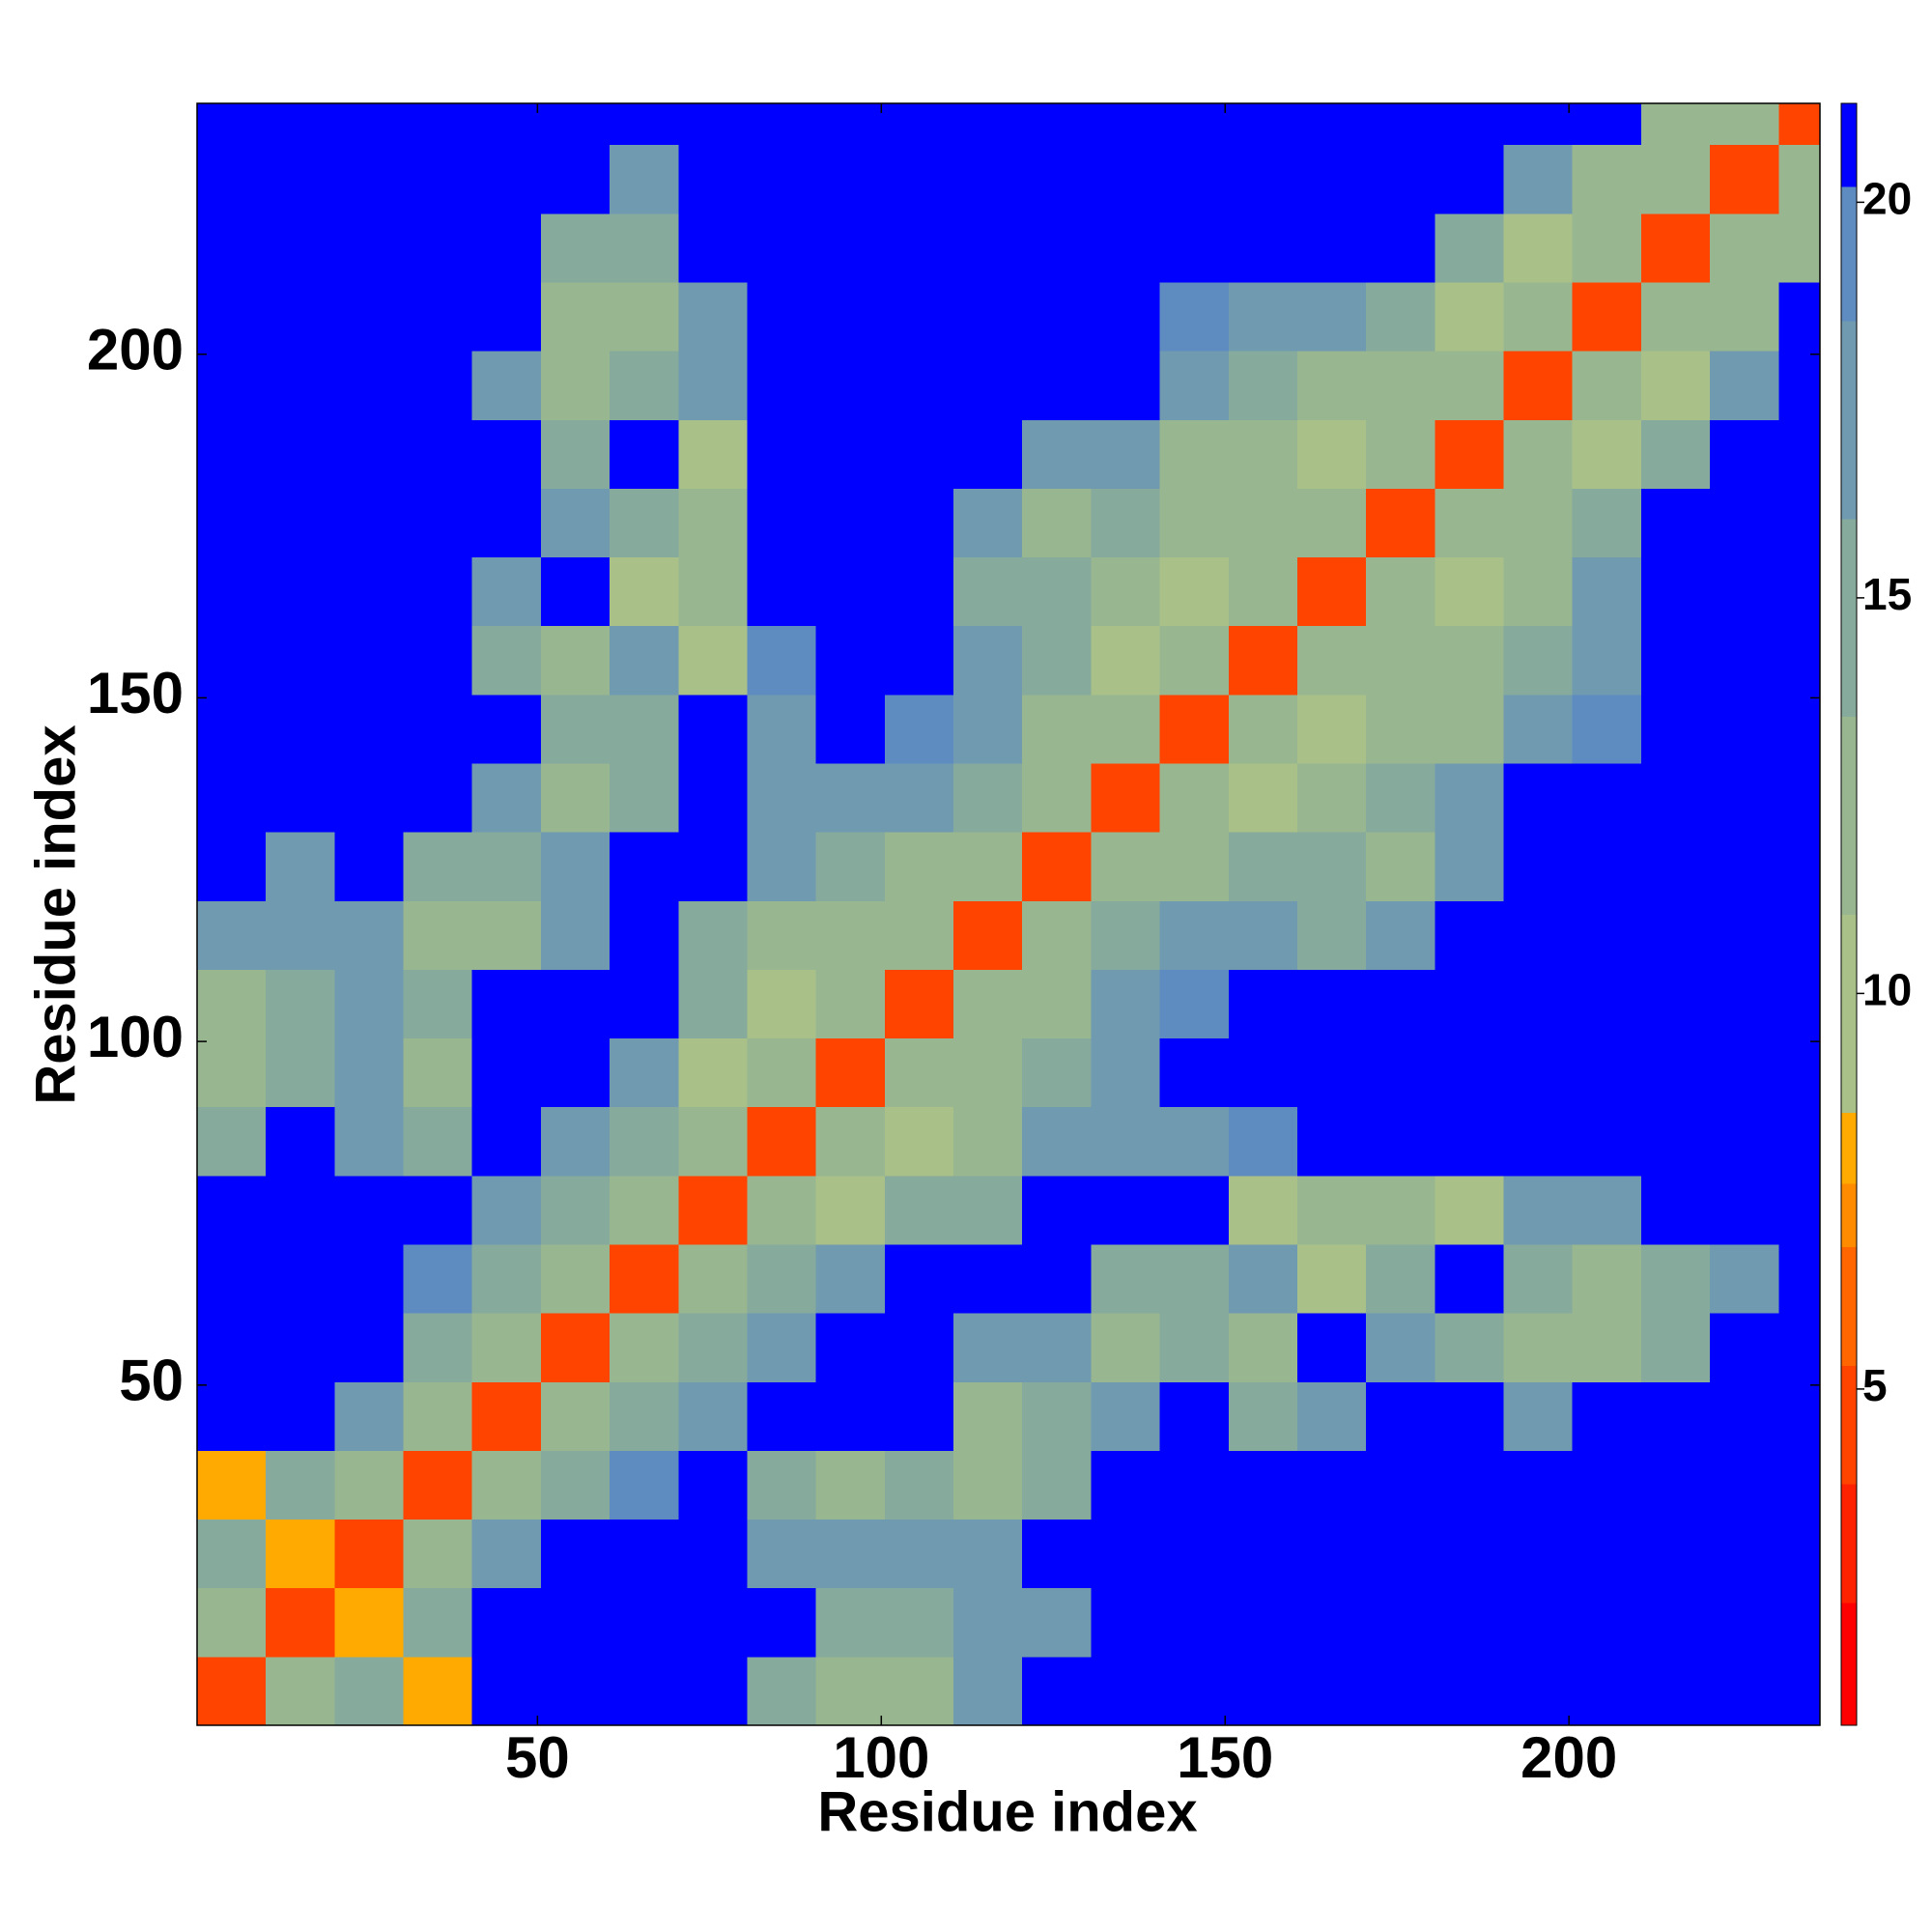 This screenshot has width=1932, height=1932. I want to click on x-tick-label: 50, so click(537, 1757).